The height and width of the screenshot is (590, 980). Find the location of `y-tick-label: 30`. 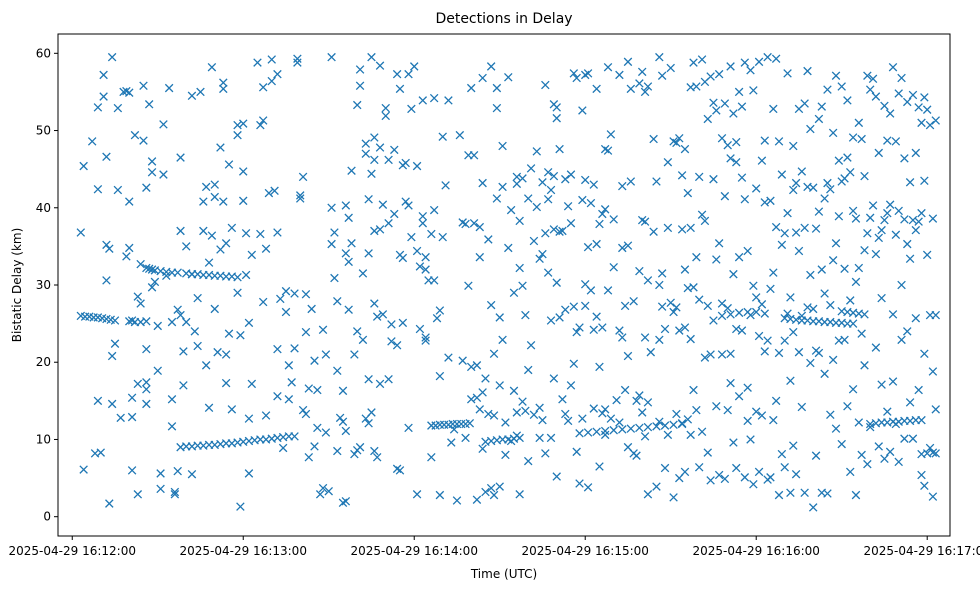

y-tick-label: 30 is located at coordinates (43, 285).